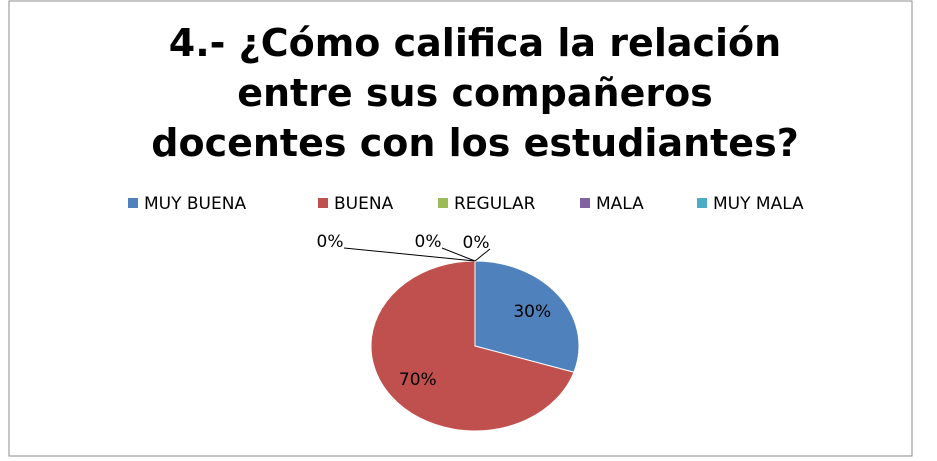 This screenshot has height=461, width=937. I want to click on legend-label: MUY BUENA, so click(195, 204).